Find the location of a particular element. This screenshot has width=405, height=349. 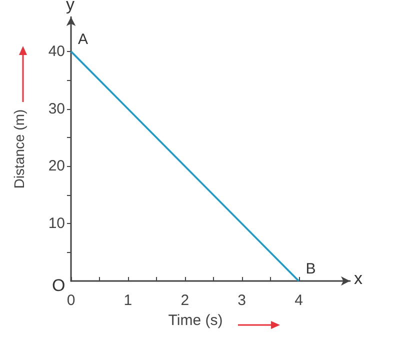

x-tick-label: 3 is located at coordinates (242, 300).